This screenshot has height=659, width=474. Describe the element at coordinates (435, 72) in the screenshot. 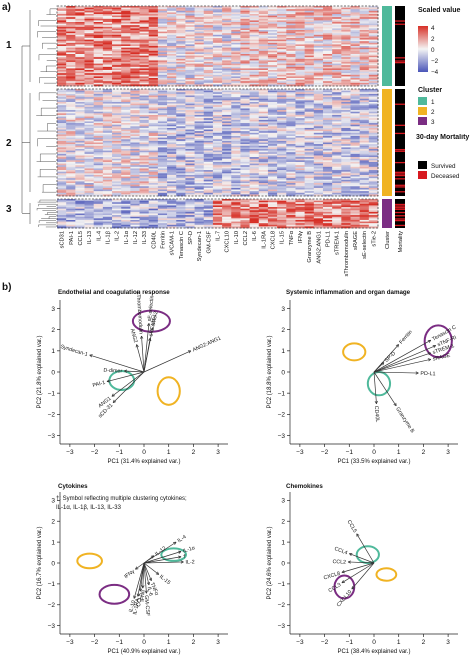

I see `scale-tick-minus4: −4` at that location.